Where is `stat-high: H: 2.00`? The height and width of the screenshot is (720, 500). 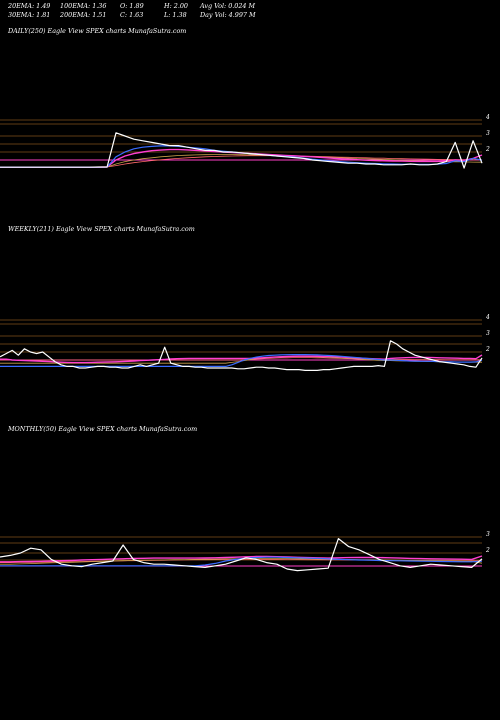
stat-high: H: 2.00 is located at coordinates (176, 6).